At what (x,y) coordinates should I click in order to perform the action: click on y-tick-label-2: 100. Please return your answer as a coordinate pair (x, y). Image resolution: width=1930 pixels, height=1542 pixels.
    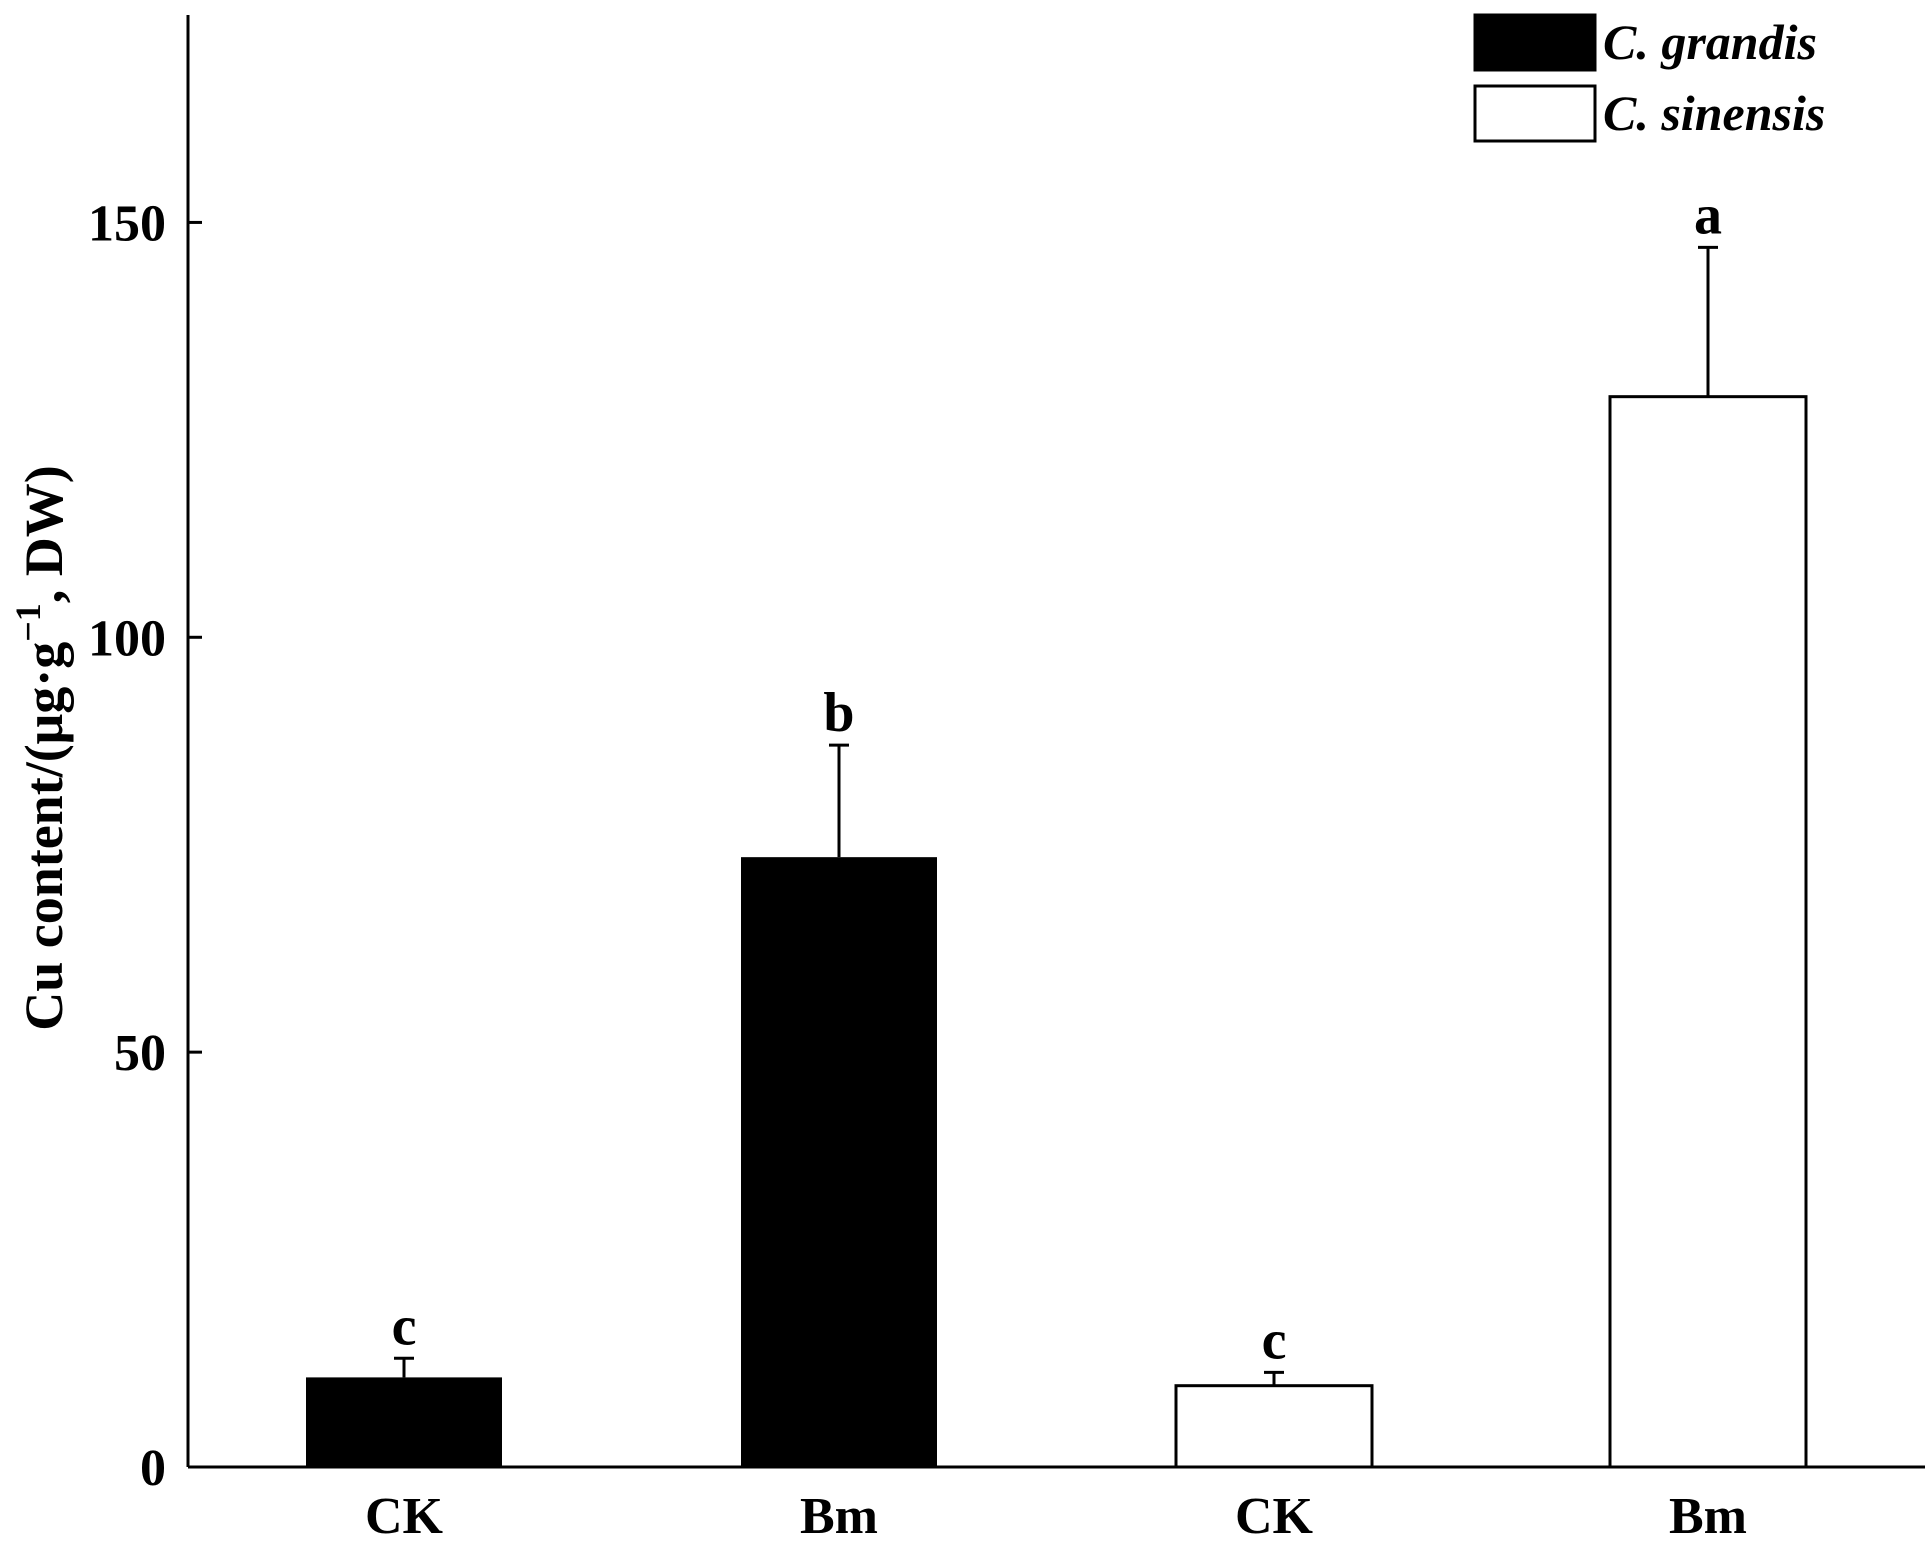
    Looking at the image, I should click on (127, 638).